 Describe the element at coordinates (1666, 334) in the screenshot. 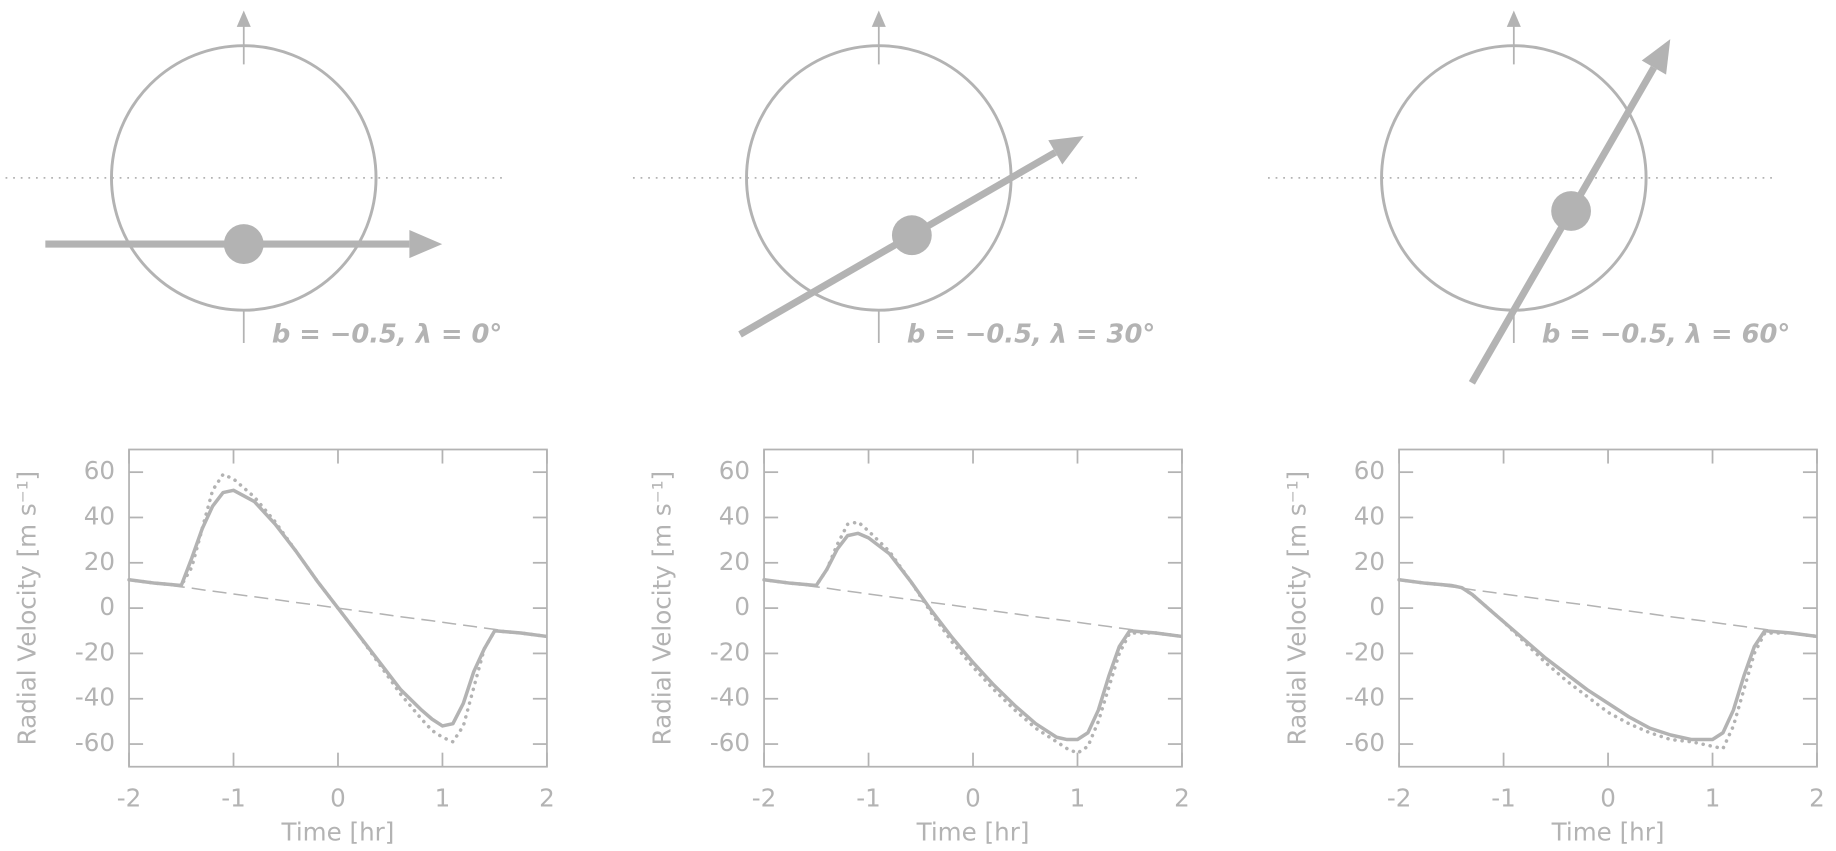

I see `annotation: b = −0.5, λ = 60°` at that location.